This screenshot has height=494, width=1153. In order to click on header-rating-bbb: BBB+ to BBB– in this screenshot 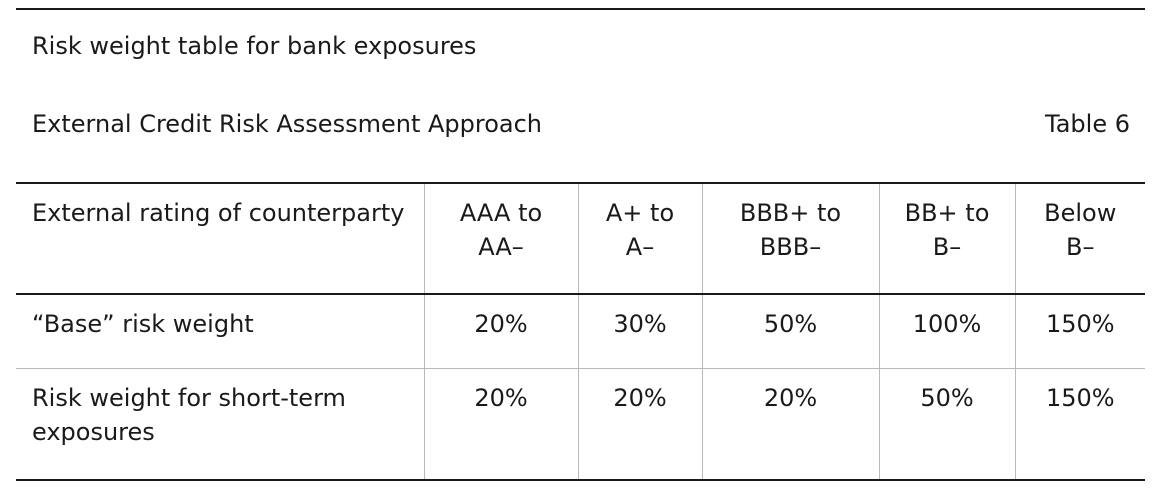, I will do `click(790, 239)`.